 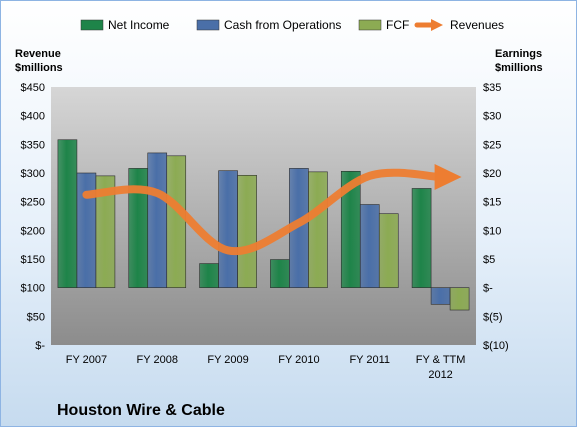 What do you see at coordinates (33, 88) in the screenshot?
I see `y-tick-left: $450` at bounding box center [33, 88].